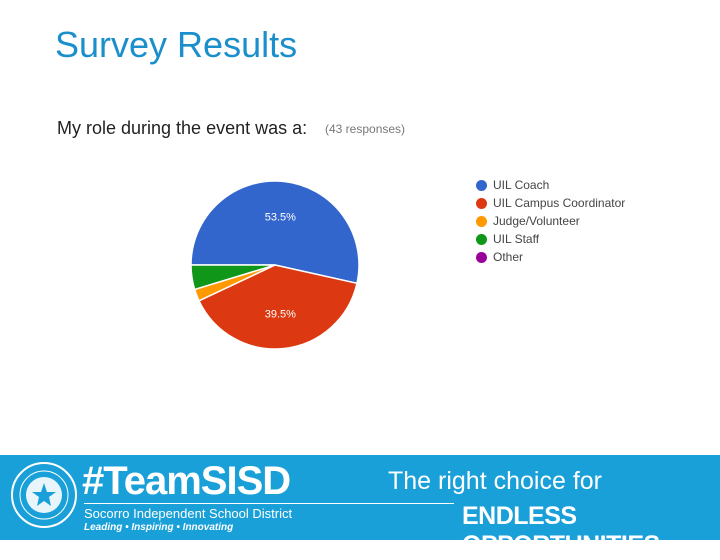 The height and width of the screenshot is (560, 720). Describe the element at coordinates (188, 513) in the screenshot. I see `district-name: Socorro Independent School District` at that location.